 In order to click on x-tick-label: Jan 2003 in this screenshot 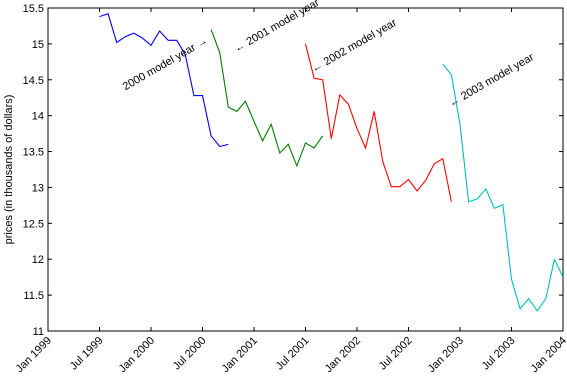, I will do `click(446, 355)`.